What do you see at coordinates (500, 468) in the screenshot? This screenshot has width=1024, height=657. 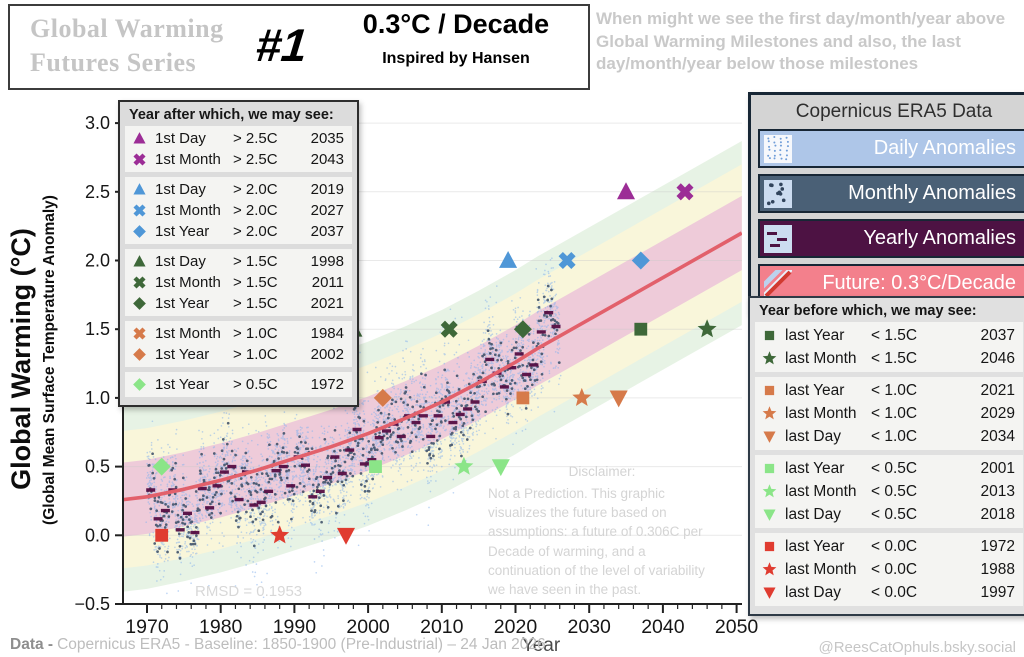 I see `milestone-marker-triangle-down` at bounding box center [500, 468].